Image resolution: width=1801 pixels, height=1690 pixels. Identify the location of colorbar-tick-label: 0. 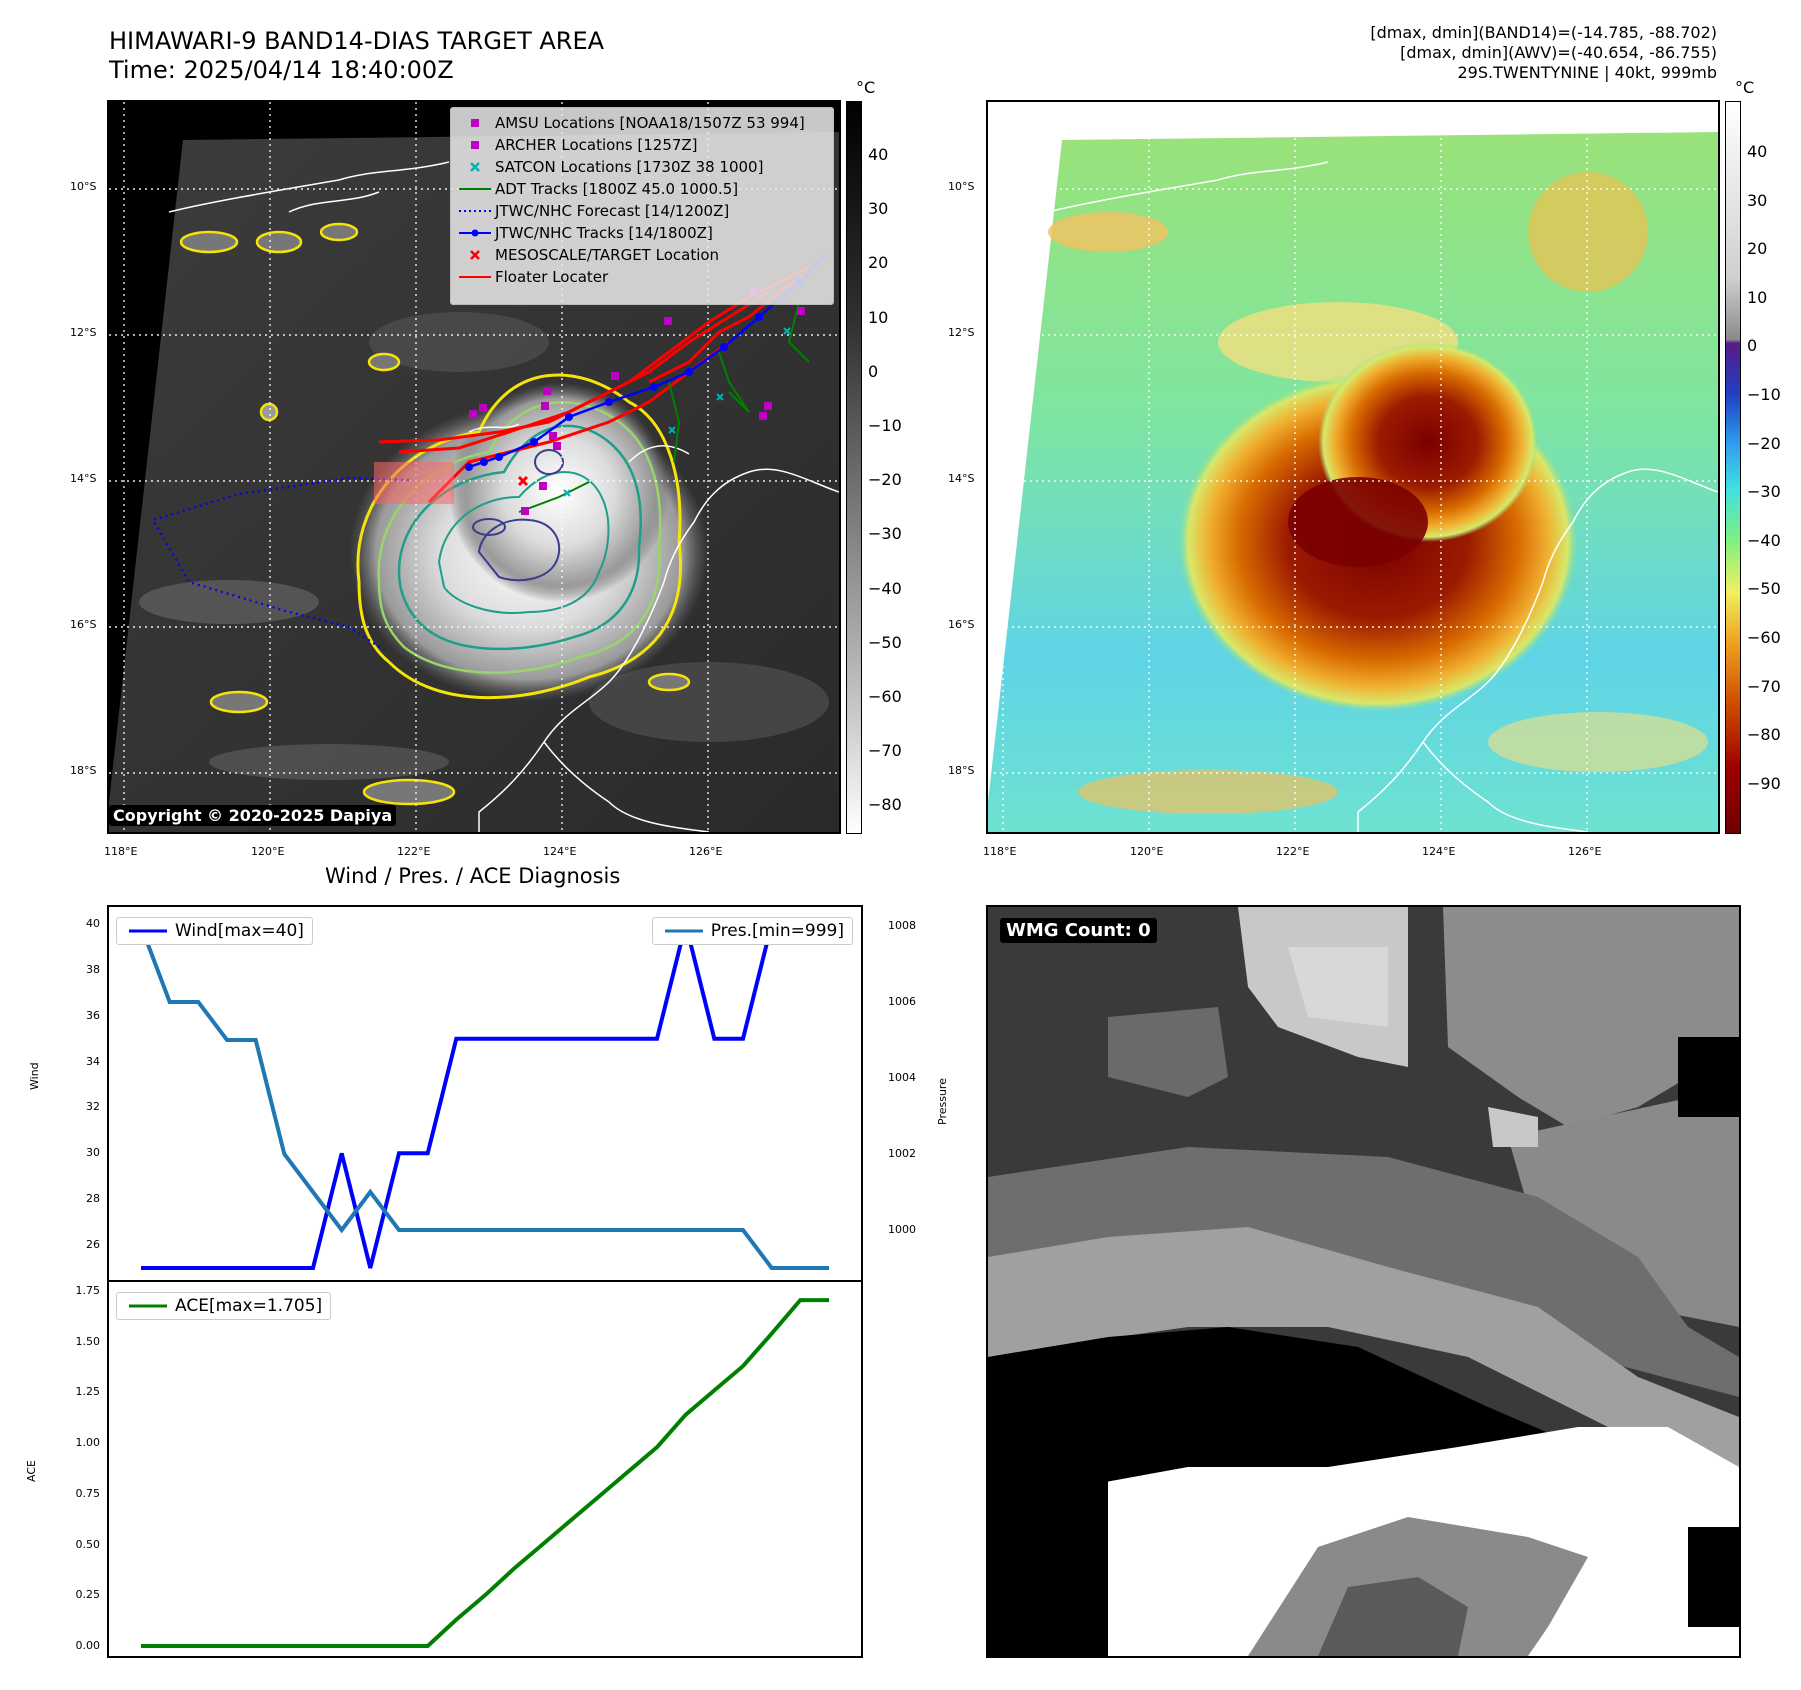
(1752, 346).